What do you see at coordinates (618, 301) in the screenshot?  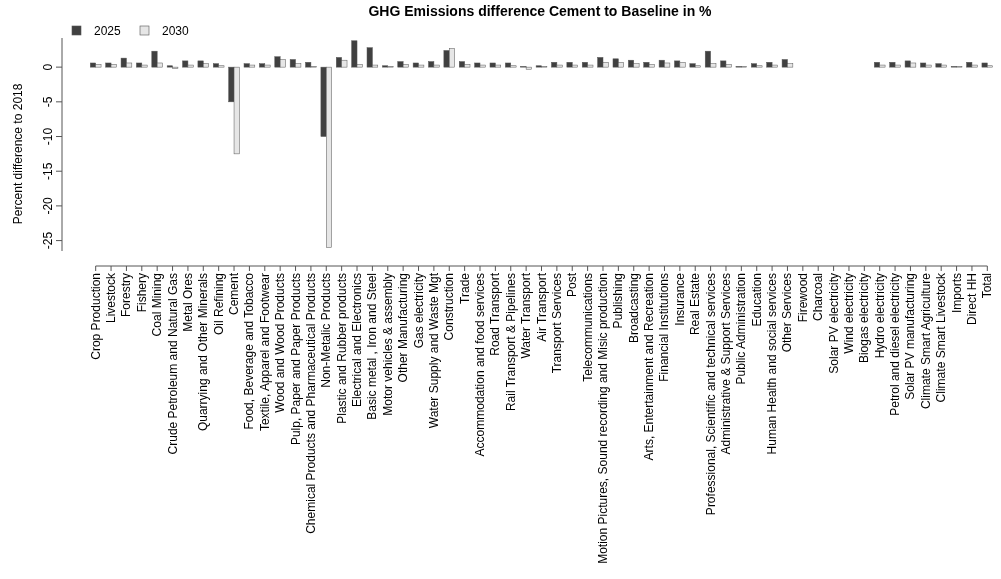 I see `x-tick-label: Publishing` at bounding box center [618, 301].